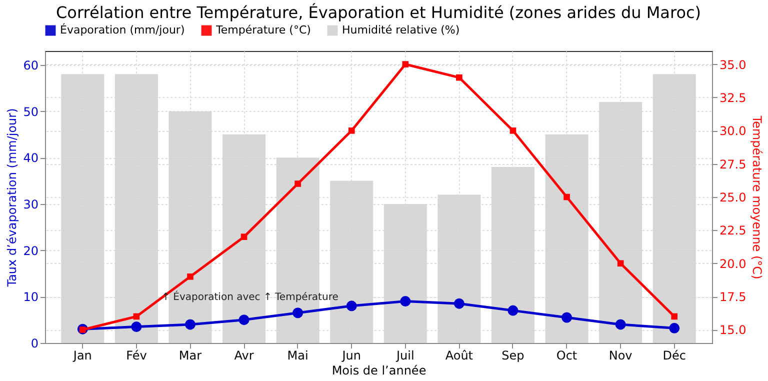  I want to click on y-tick-label: 0, so click(34, 343).